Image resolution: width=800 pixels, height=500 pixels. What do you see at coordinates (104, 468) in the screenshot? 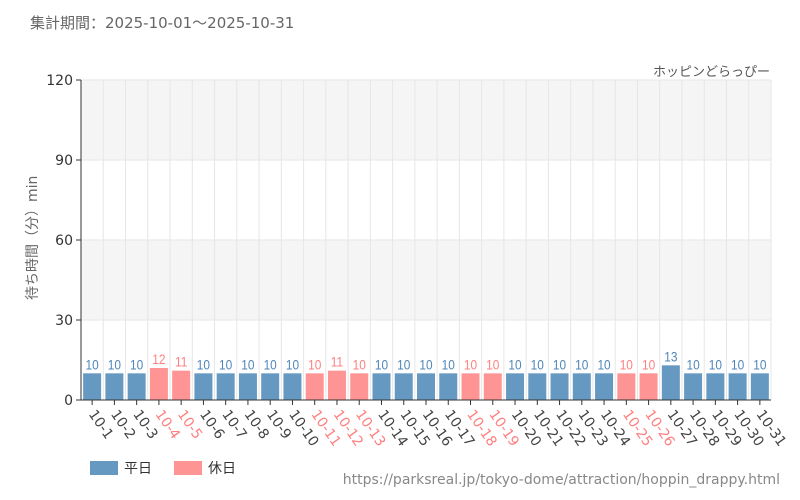
I see `legend-weekday-swatch` at bounding box center [104, 468].